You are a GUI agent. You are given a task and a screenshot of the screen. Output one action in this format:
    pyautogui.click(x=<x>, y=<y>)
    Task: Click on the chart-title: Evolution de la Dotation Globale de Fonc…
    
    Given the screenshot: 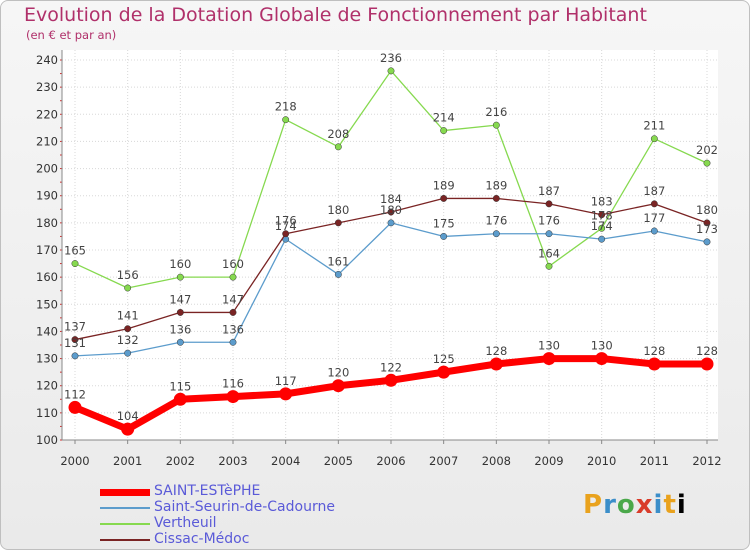 What is the action you would take?
    pyautogui.click(x=335, y=15)
    